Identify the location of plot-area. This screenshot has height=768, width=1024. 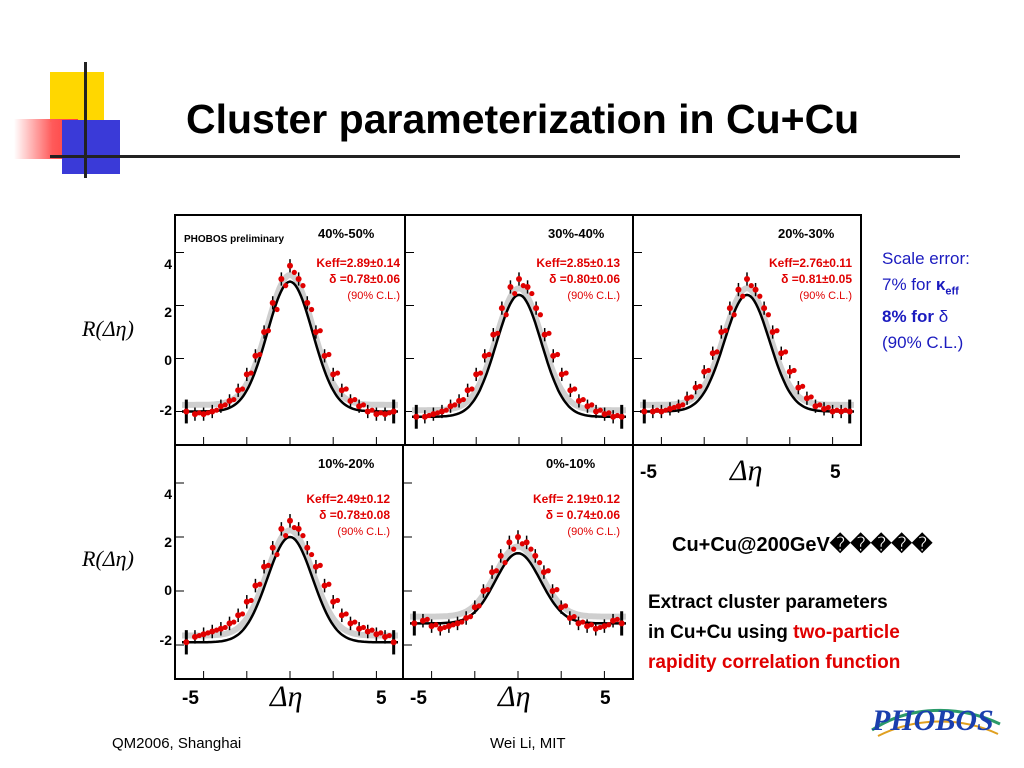
(516, 348).